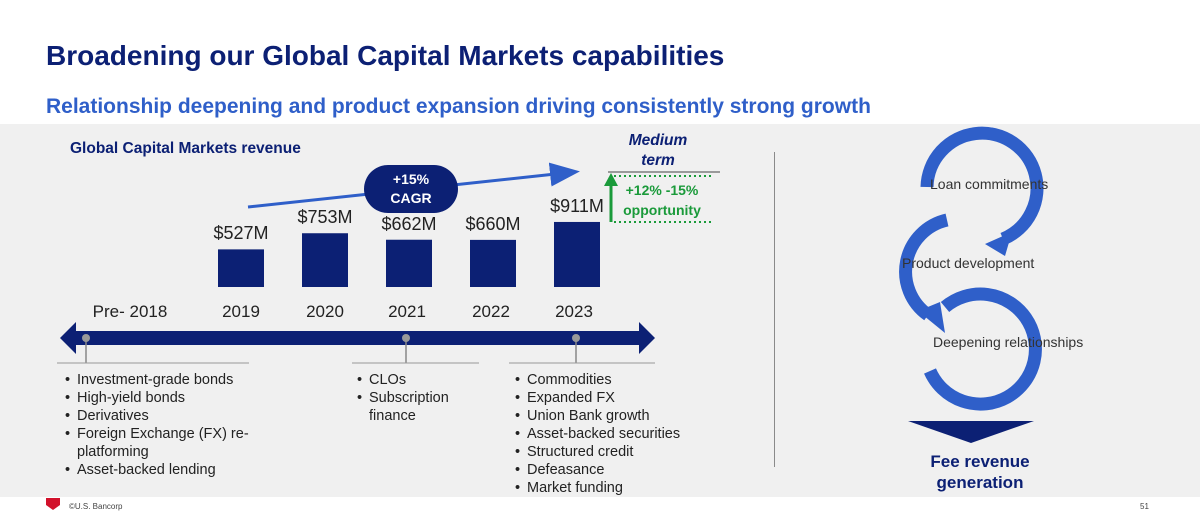  What do you see at coordinates (96, 506) in the screenshot?
I see `footer-copyright: ©U.S. Bancorp` at bounding box center [96, 506].